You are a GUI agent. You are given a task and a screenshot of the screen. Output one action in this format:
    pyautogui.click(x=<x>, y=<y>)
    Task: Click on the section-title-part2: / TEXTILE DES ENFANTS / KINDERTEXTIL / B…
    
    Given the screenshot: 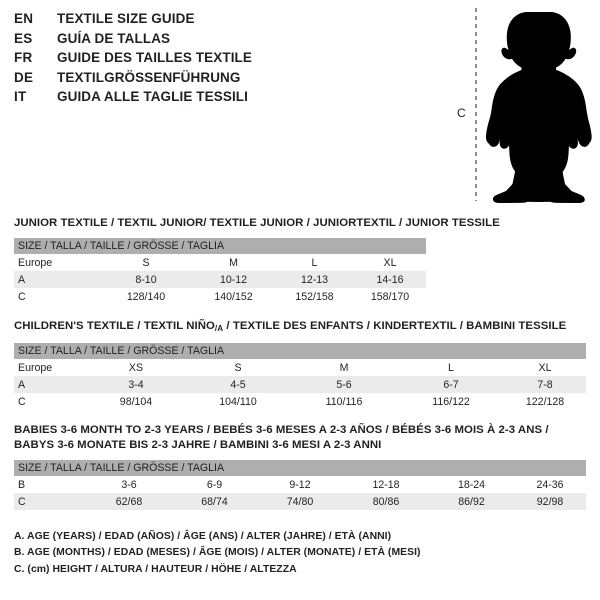 What is the action you would take?
    pyautogui.click(x=395, y=326)
    